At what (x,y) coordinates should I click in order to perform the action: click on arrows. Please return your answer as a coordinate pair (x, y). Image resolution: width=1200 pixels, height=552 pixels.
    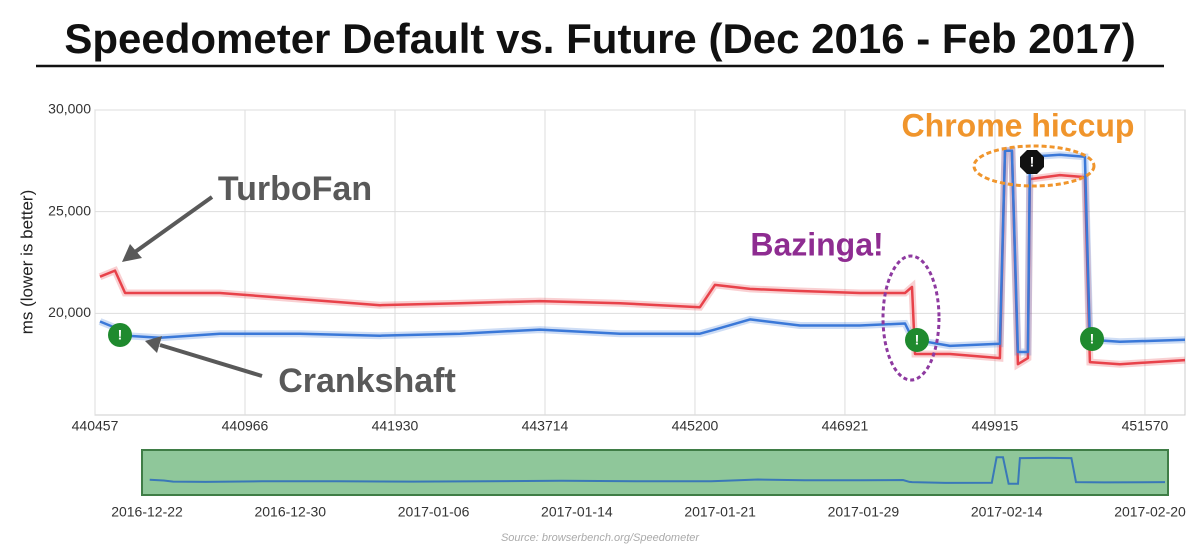
    Looking at the image, I should click on (192, 286).